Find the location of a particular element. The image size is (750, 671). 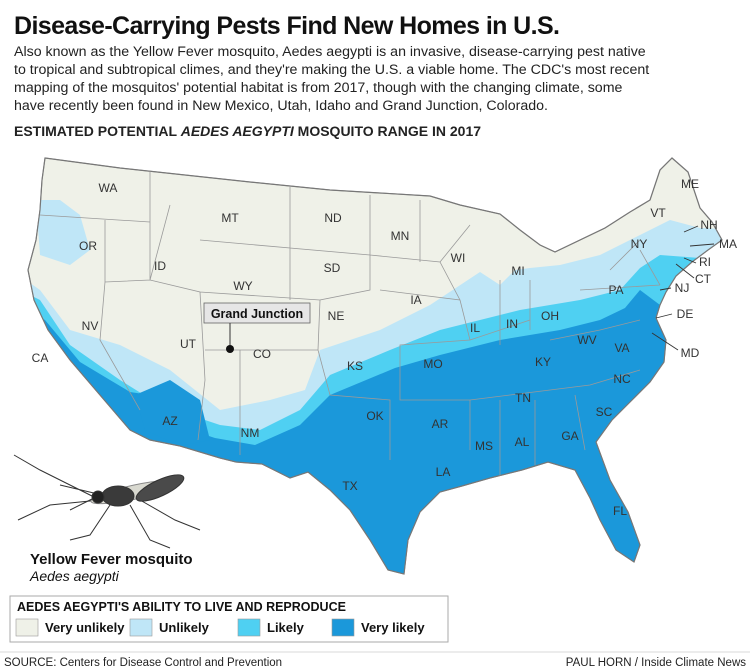

state-label: ND is located at coordinates (333, 218).